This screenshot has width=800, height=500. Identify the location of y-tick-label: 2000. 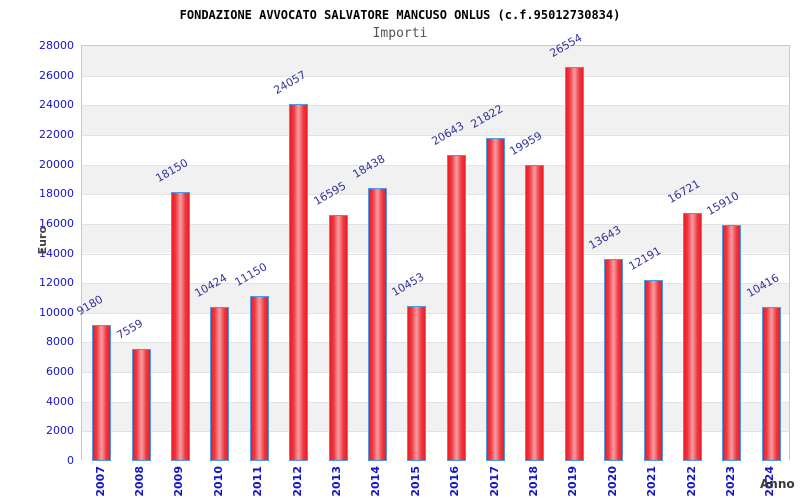
(60, 431).